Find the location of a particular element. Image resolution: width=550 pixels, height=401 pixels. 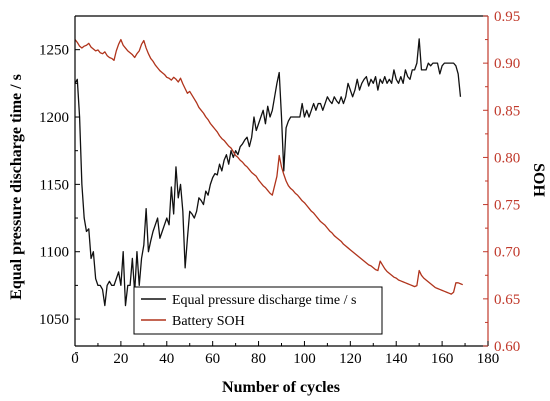

x-tick-label: 160 is located at coordinates (442, 359).